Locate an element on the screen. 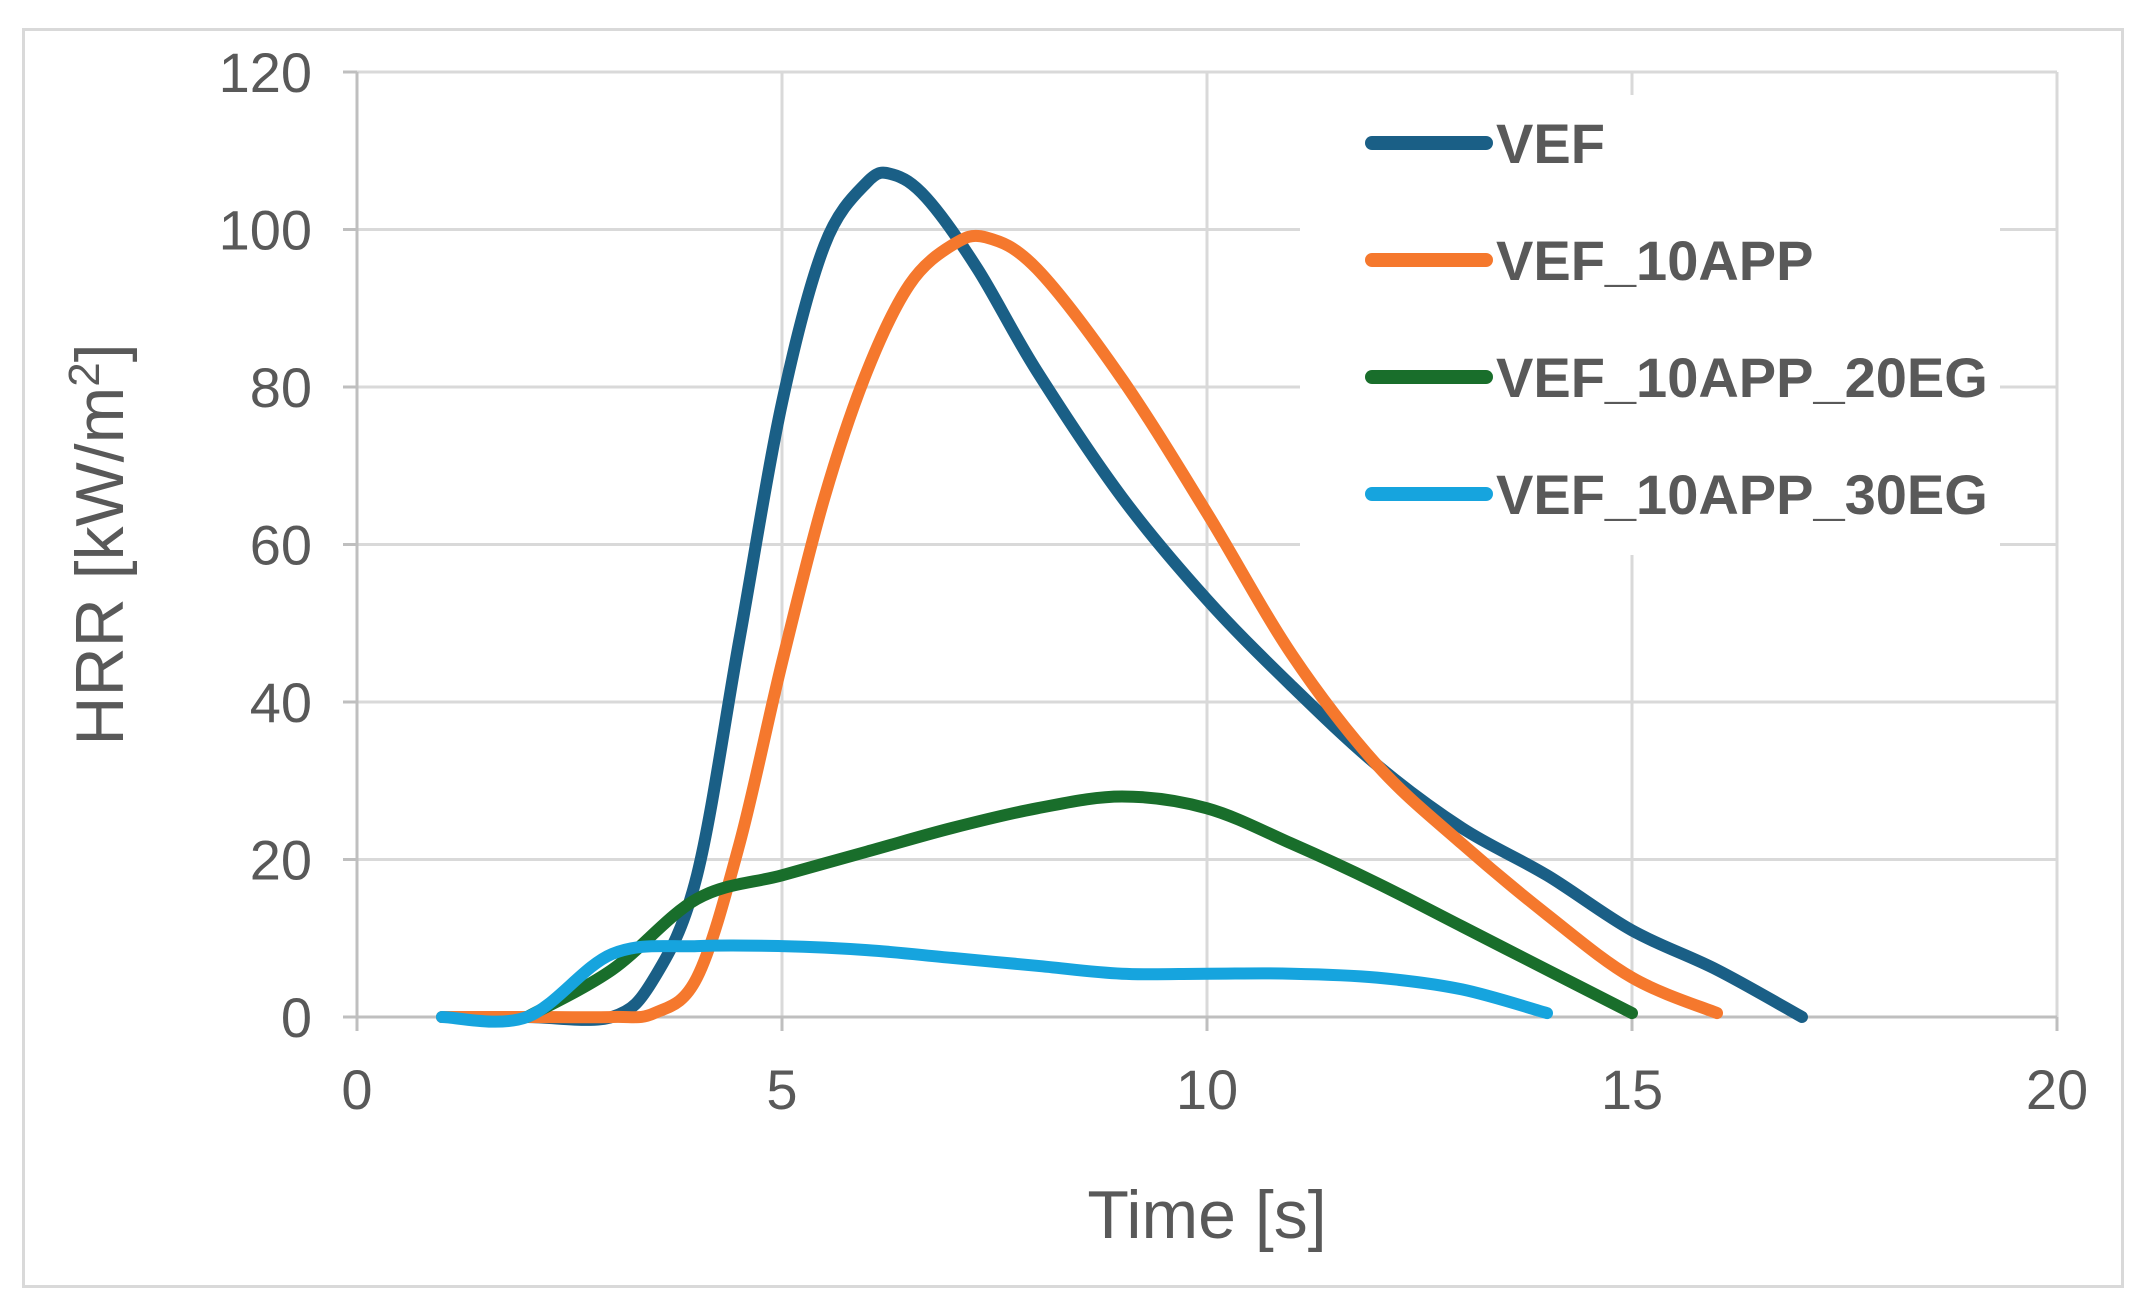 This screenshot has height=1310, width=2149. legend-label-vef-10app-20eg: VEF_10APP_20EG is located at coordinates (1742, 377).